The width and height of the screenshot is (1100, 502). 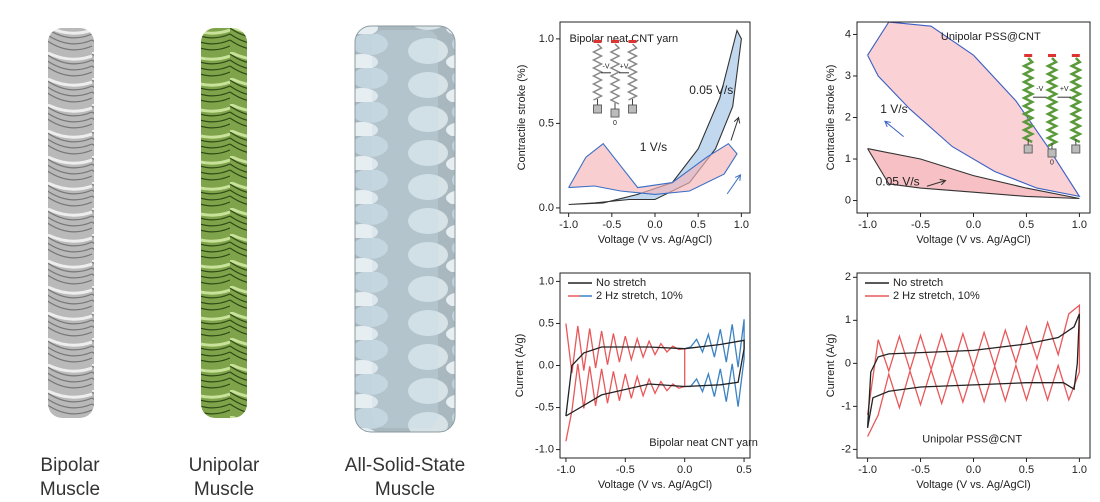 I want to click on y-tick-label: -0.5, so click(x=544, y=407).